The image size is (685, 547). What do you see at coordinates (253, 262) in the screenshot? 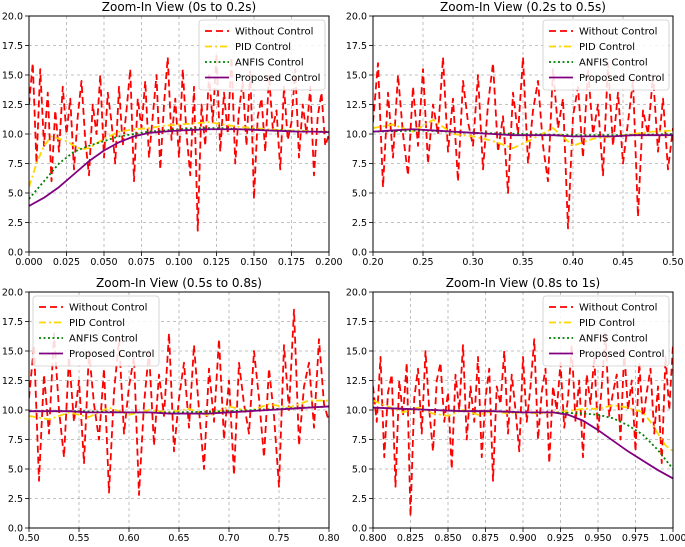
I see `x-tick-label: 0.150` at bounding box center [253, 262].